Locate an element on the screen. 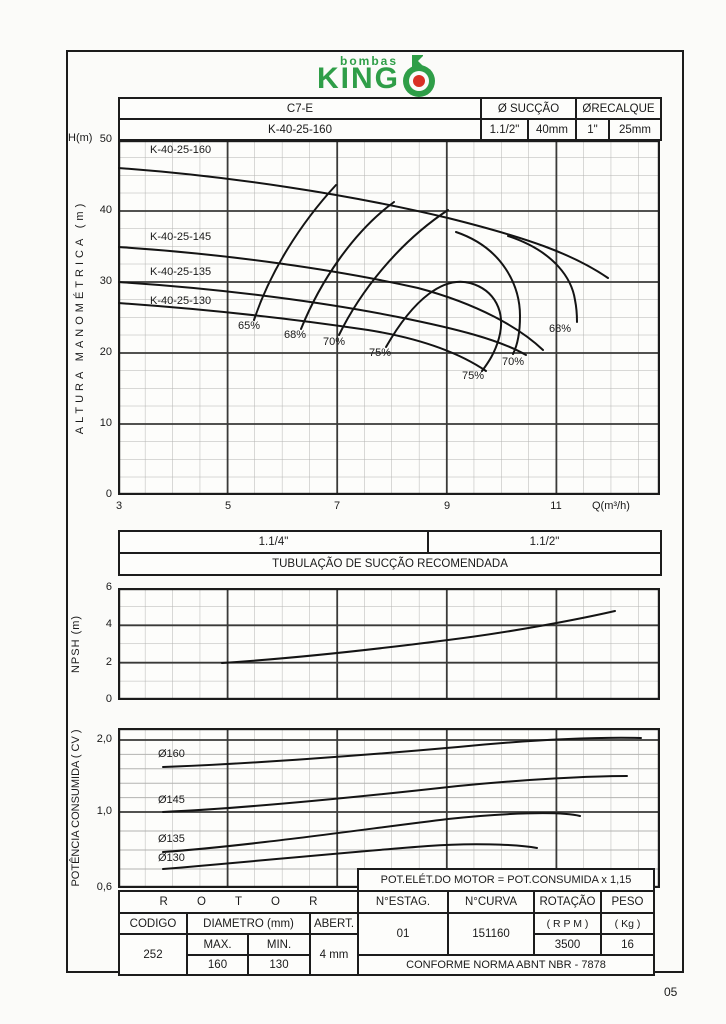  npsh-tick-4: 4 is located at coordinates (108, 624).